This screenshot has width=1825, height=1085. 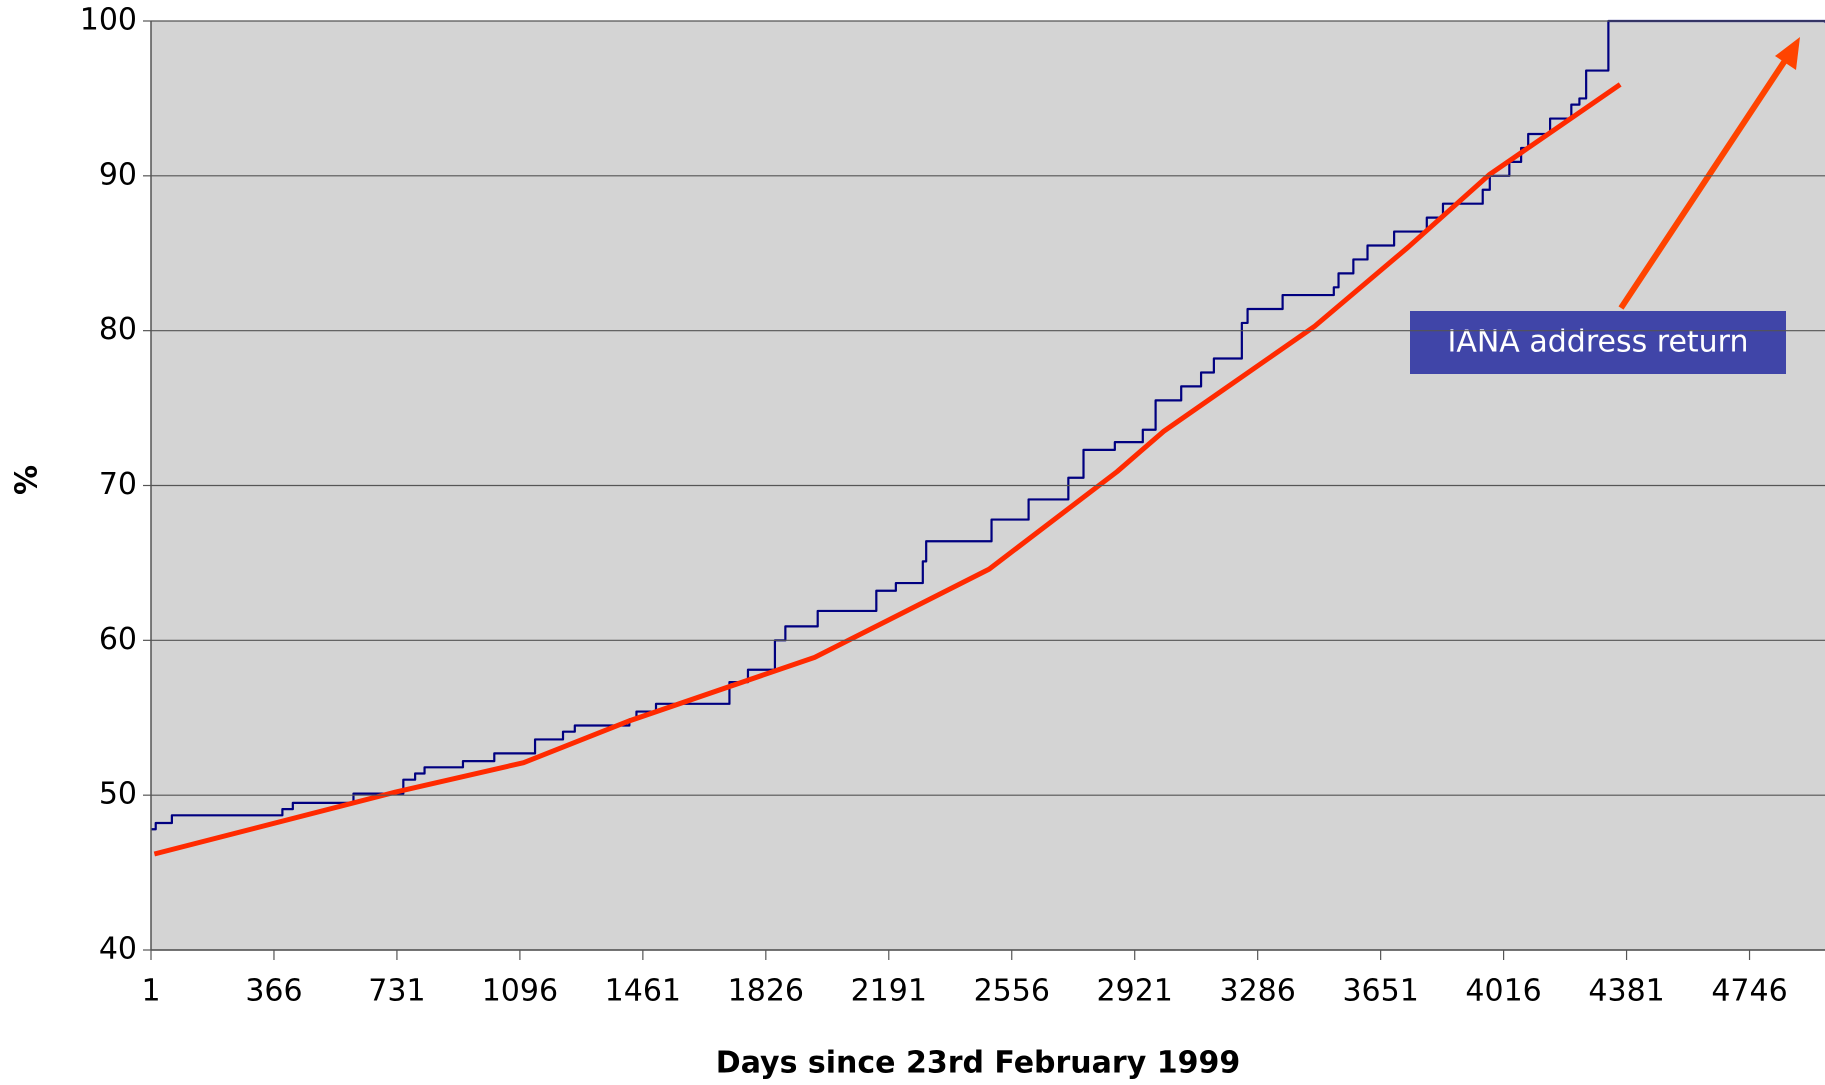 I want to click on x-tick-label: 2556, so click(x=1012, y=991).